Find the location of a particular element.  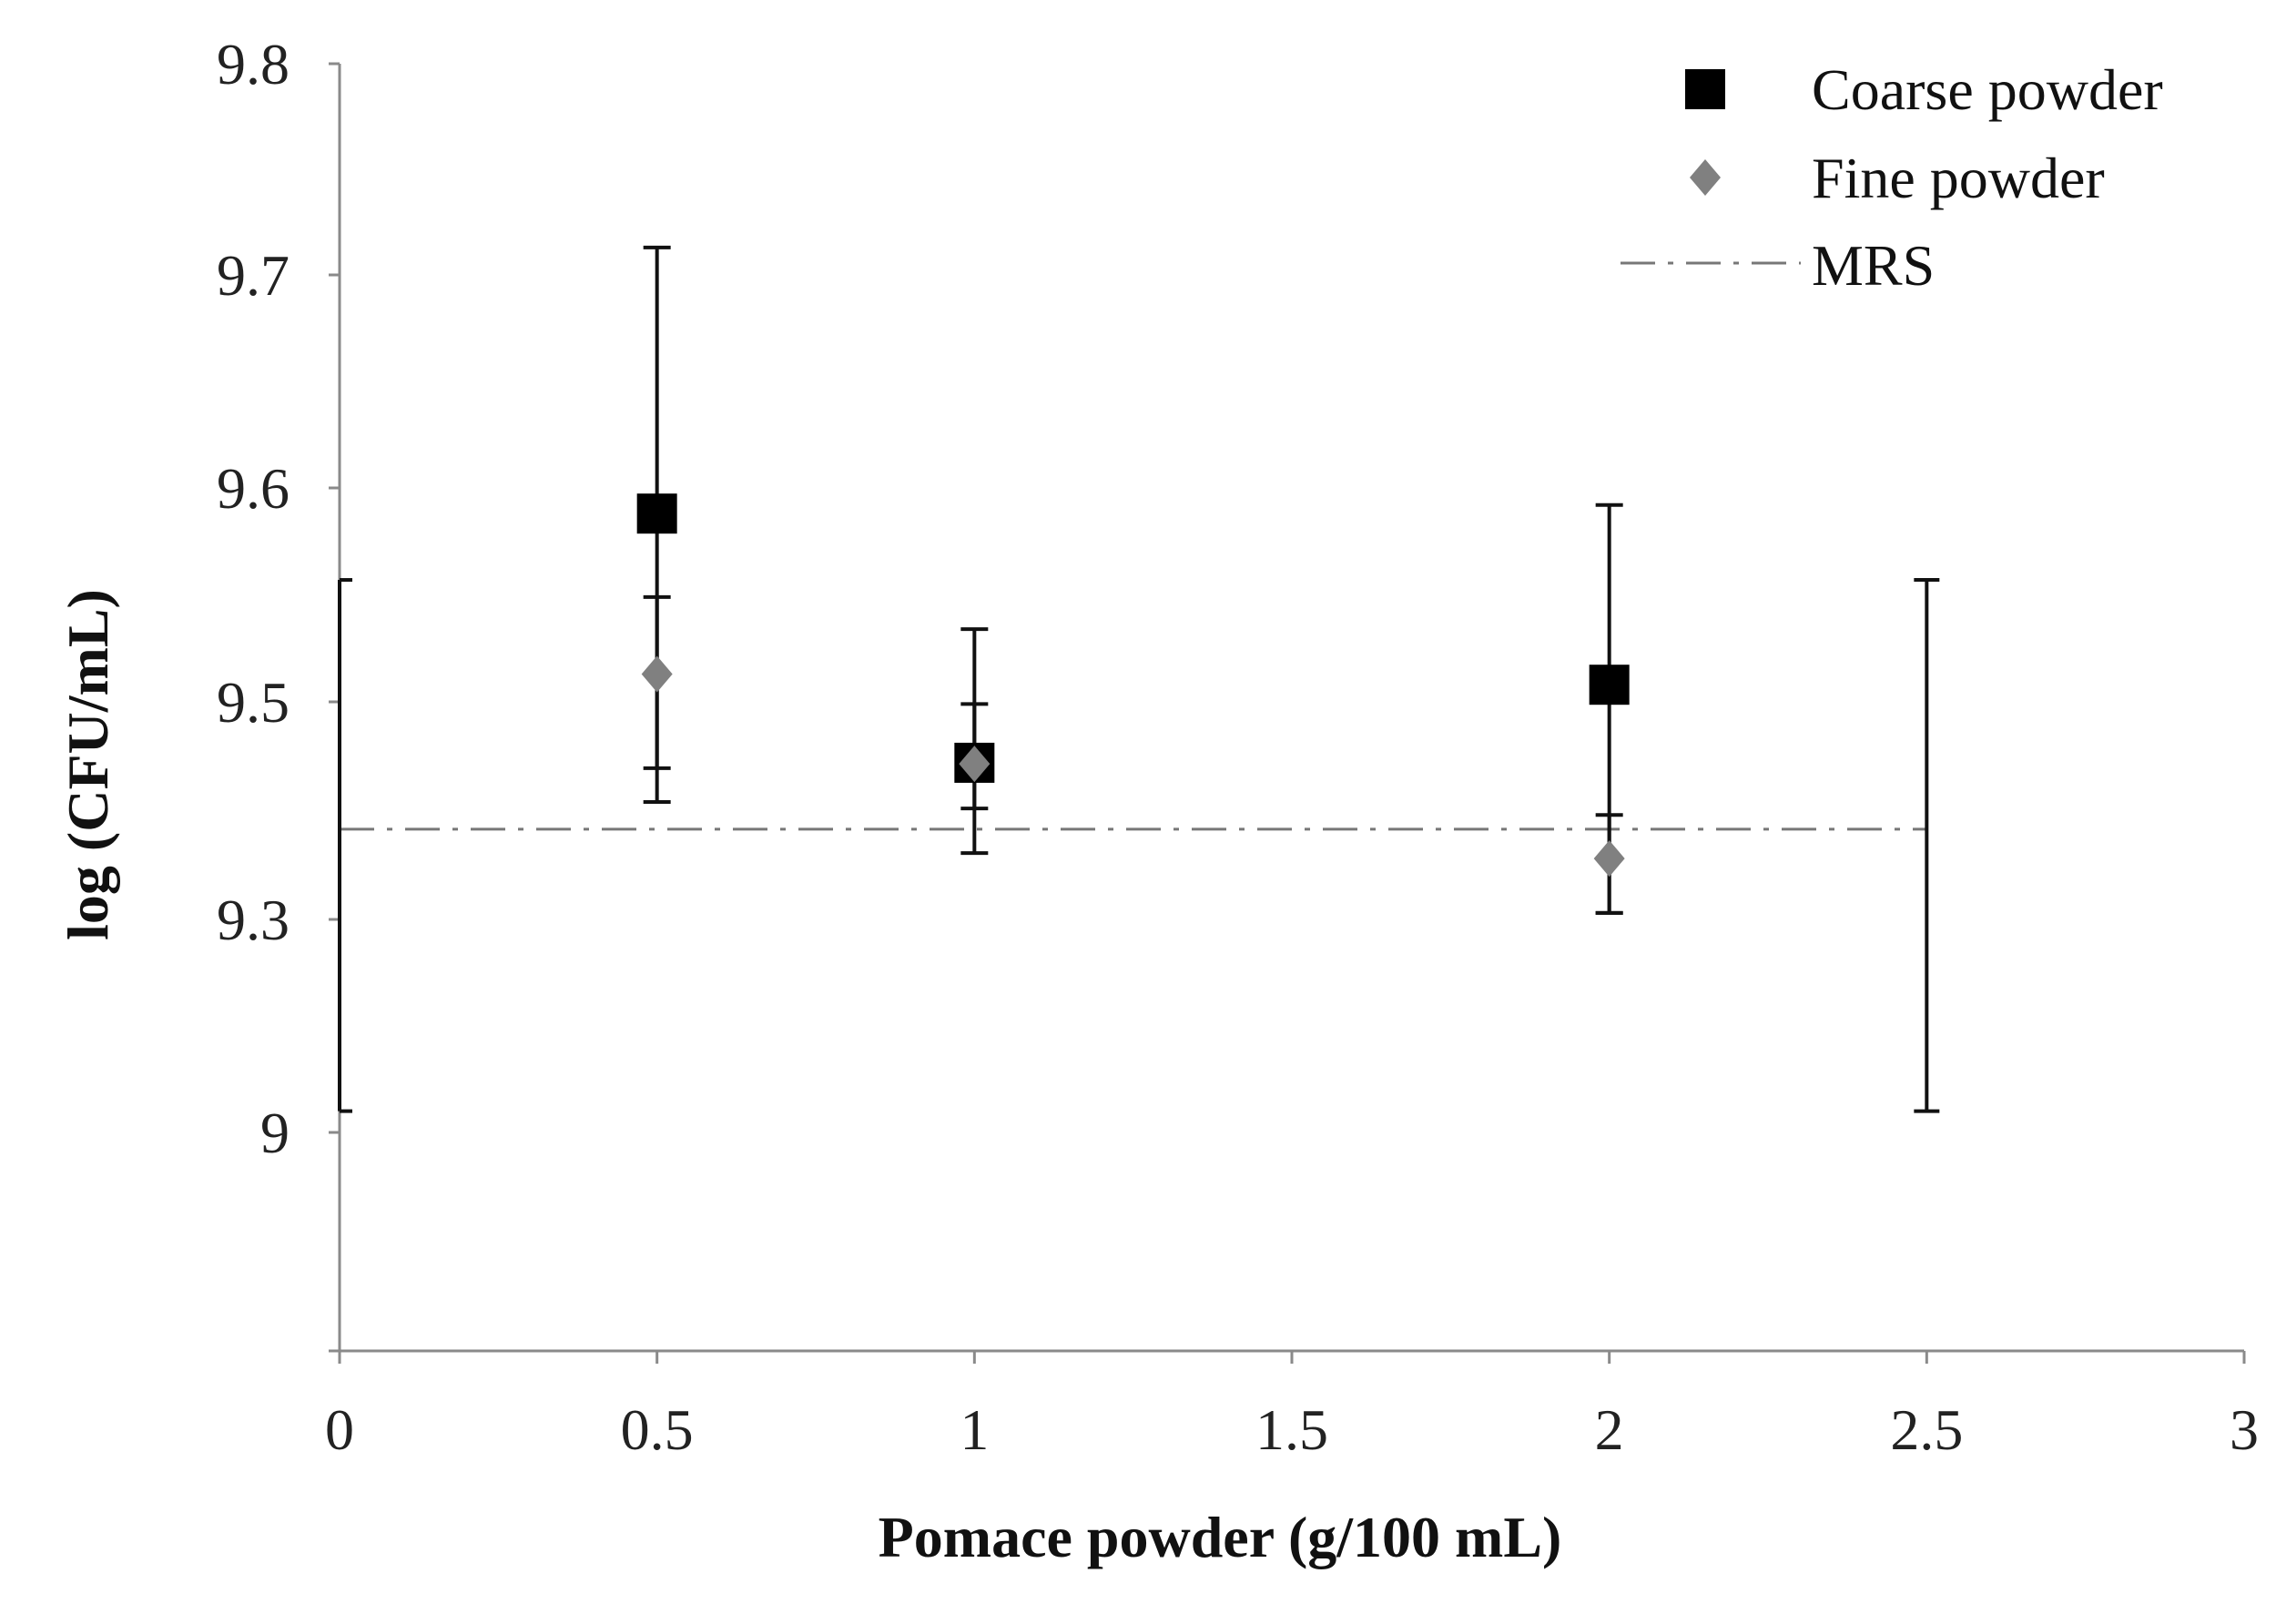

y-tick-label: 9.8 is located at coordinates (253, 64).